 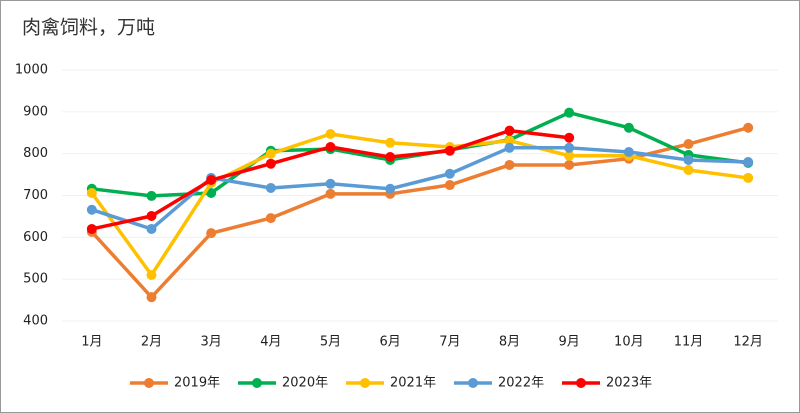 I want to click on y-tick-label: 500, so click(x=35, y=279).